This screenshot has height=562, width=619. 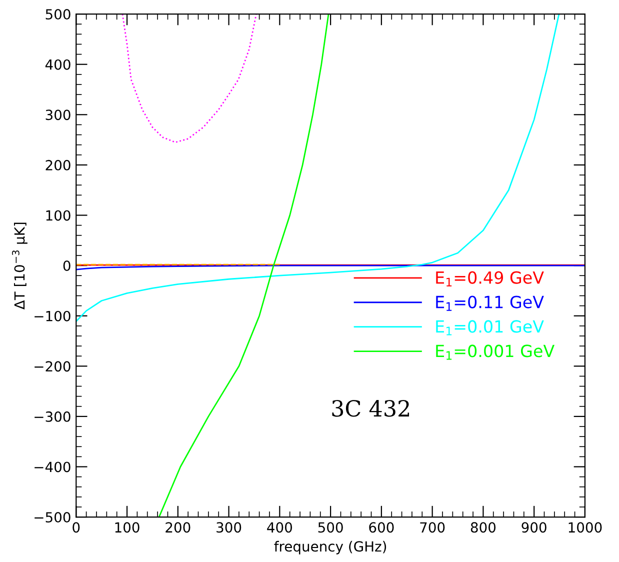 I want to click on y-tick-label: 200, so click(x=58, y=165).